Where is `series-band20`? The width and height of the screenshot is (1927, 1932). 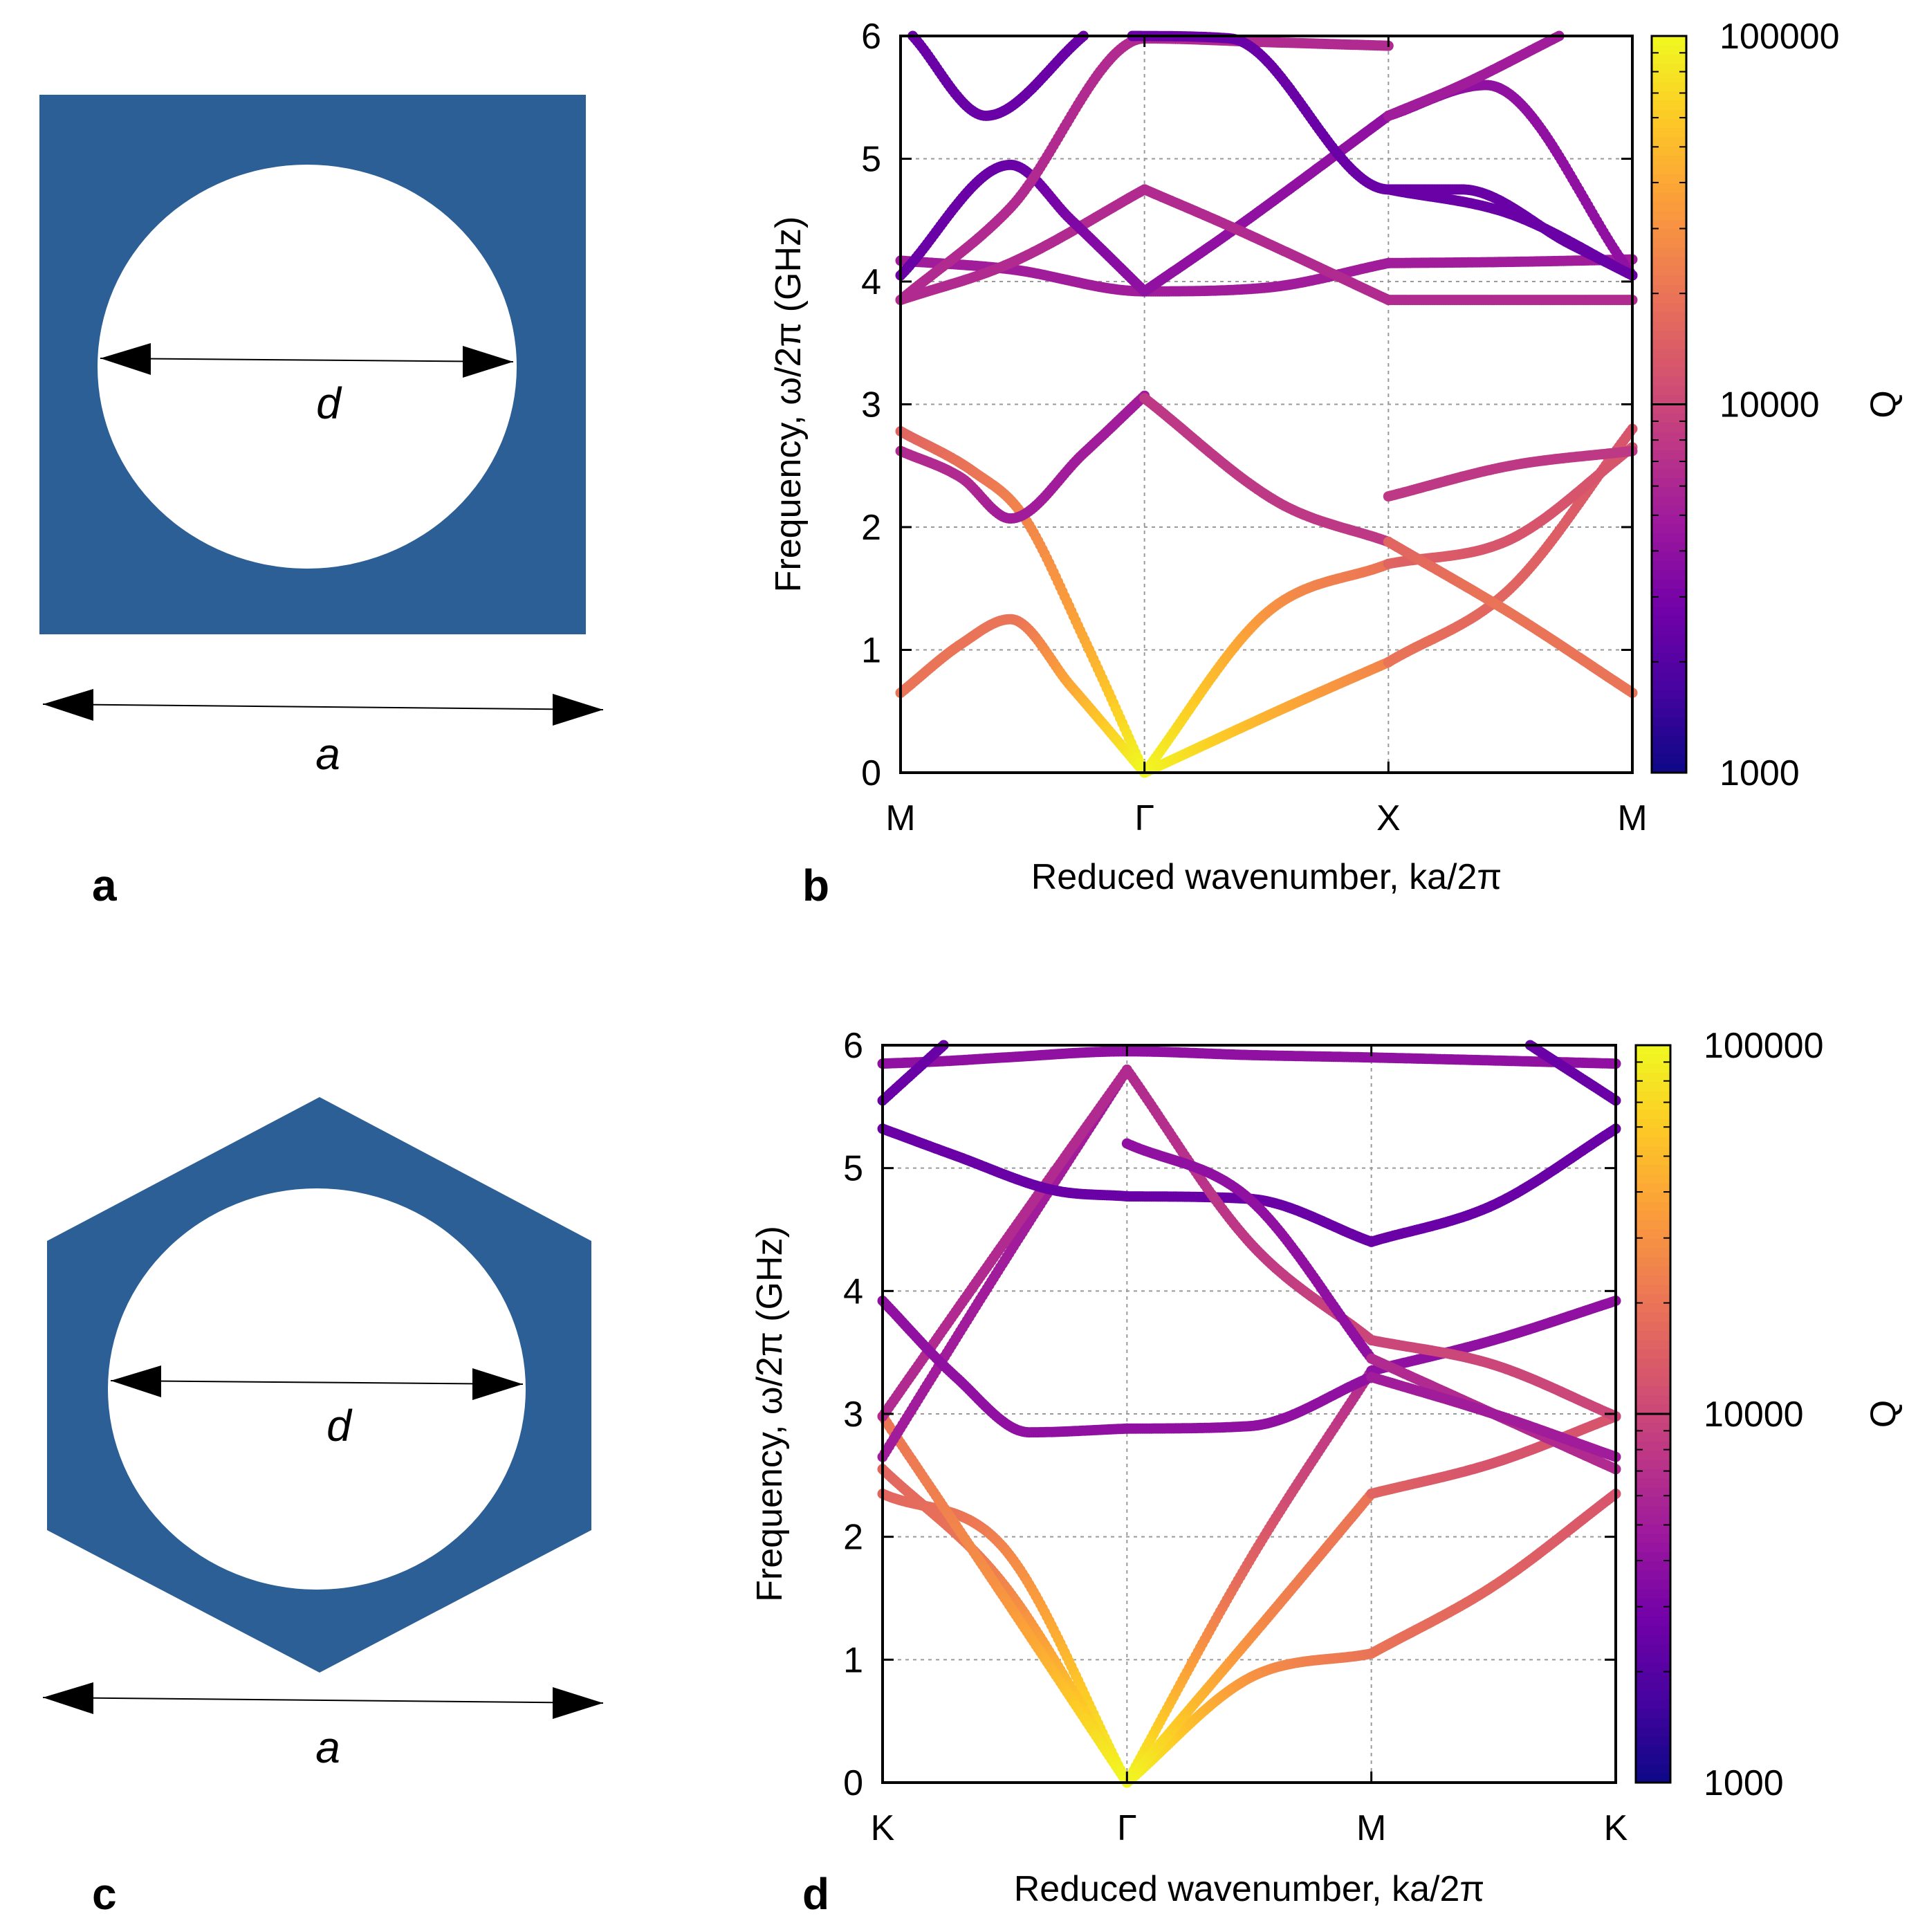 series-band20 is located at coordinates (1510, 180).